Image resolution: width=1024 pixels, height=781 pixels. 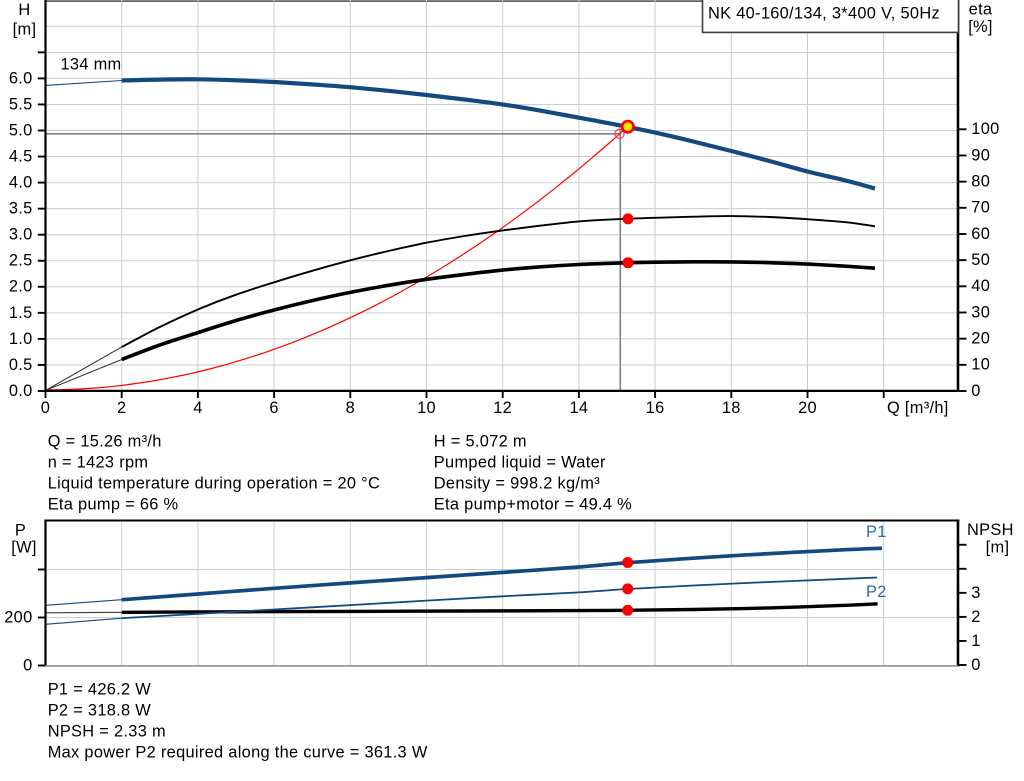 What do you see at coordinates (107, 732) in the screenshot?
I see `svg-text: NPSH = 2.33 m` at bounding box center [107, 732].